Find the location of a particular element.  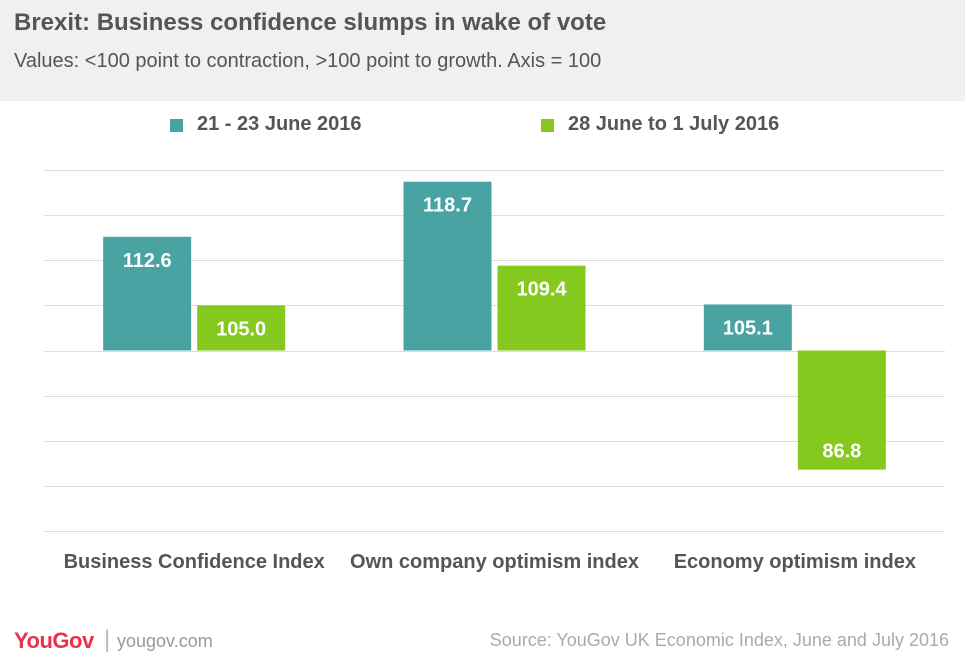

bar-data-label: 109.4 is located at coordinates (541, 290).